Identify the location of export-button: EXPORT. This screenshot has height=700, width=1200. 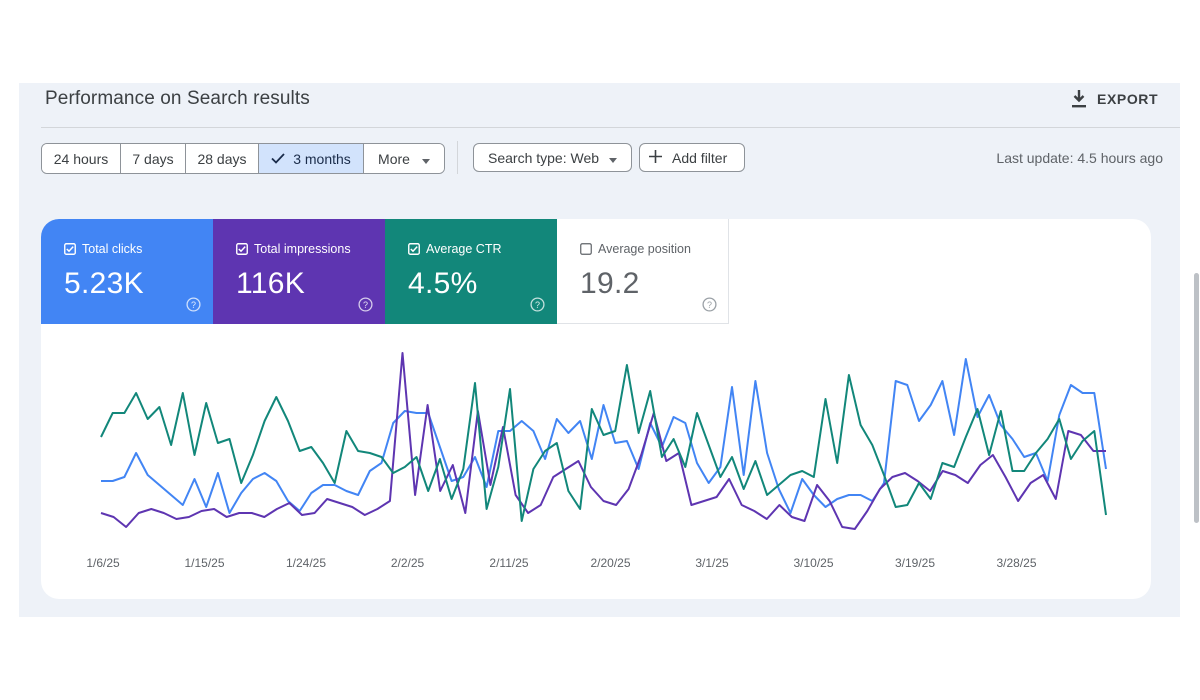
(1114, 99).